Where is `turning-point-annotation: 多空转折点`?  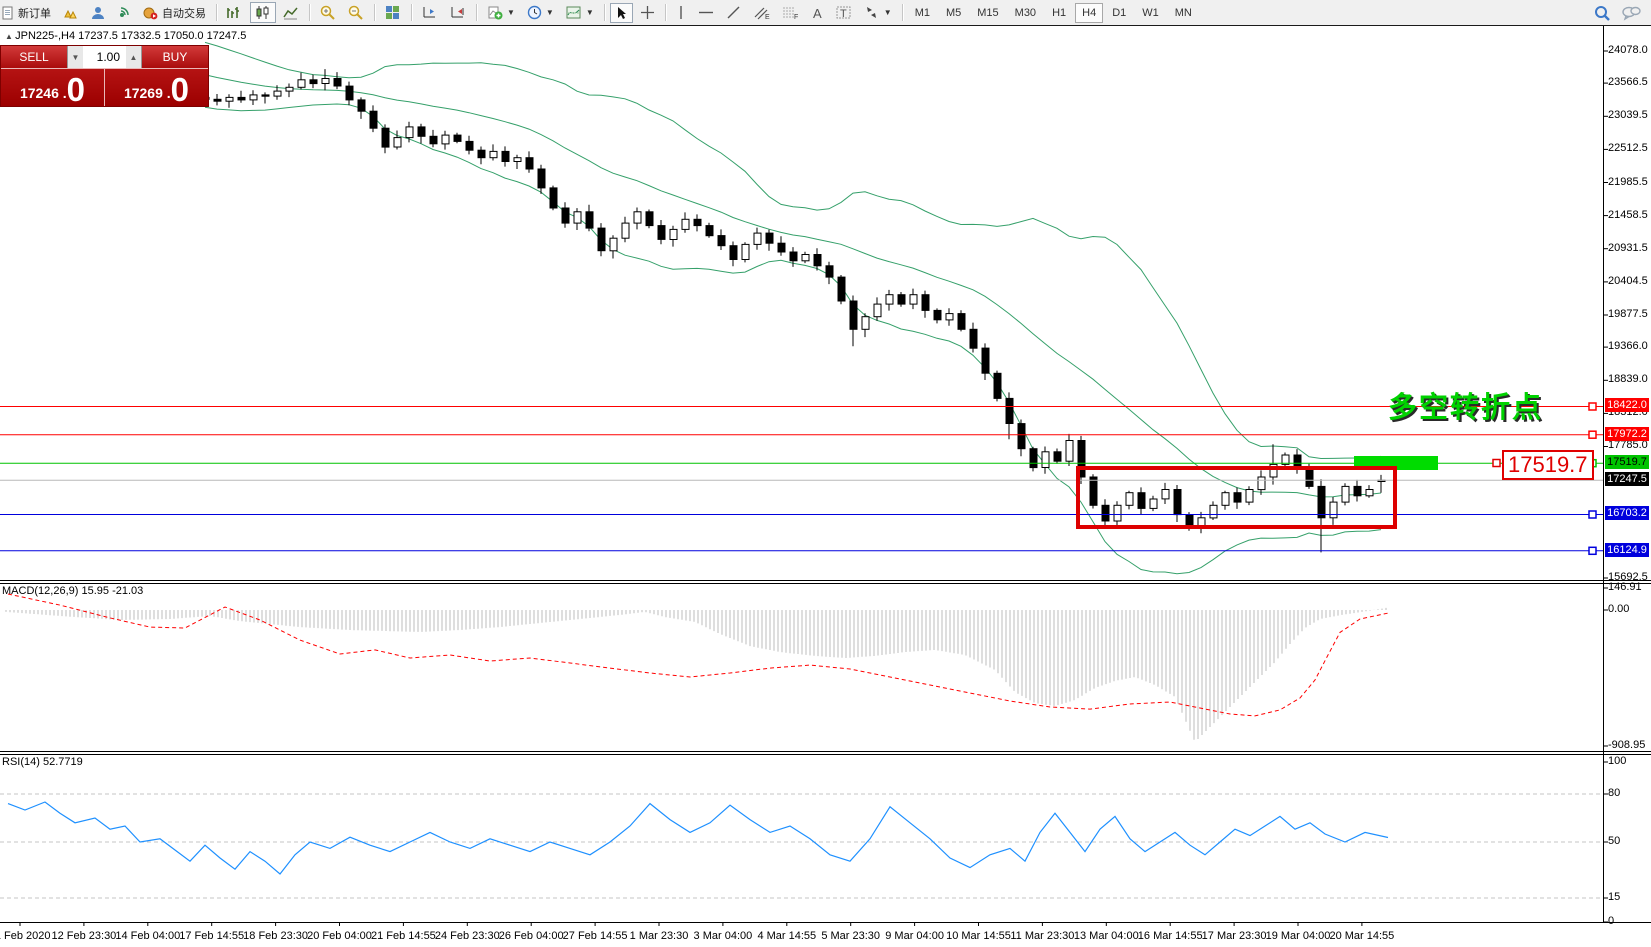
turning-point-annotation: 多空转折点 is located at coordinates (1466, 408).